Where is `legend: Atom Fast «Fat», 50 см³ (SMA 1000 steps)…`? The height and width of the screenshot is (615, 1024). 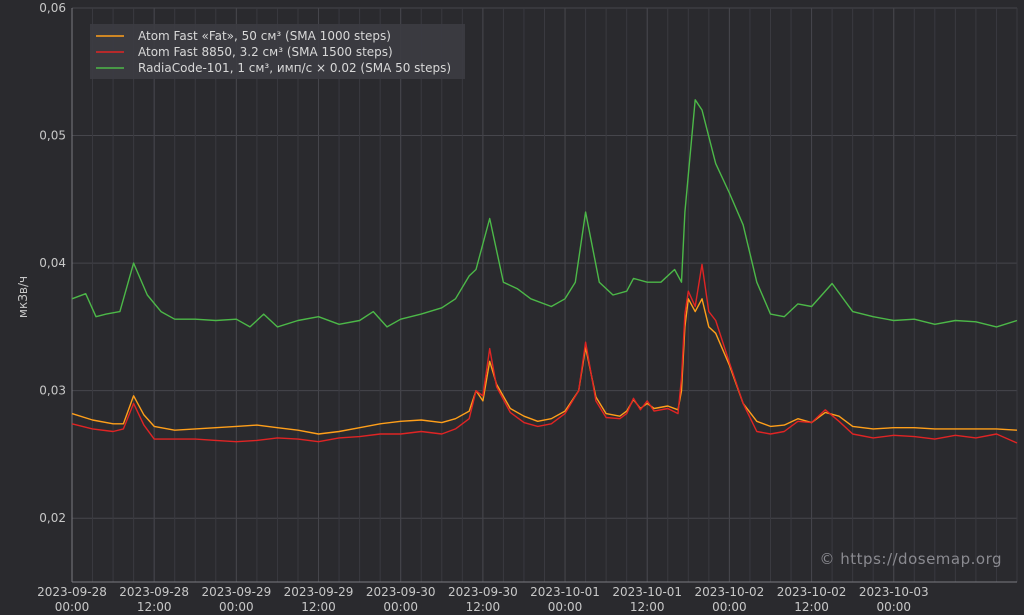
legend: Atom Fast «Fat», 50 см³ (SMA 1000 steps)… is located at coordinates (277, 51).